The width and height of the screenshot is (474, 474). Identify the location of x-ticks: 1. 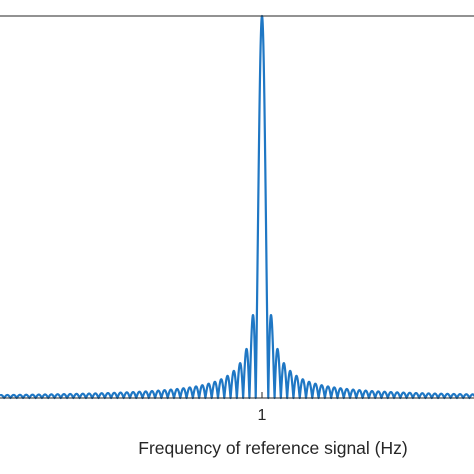
(262, 408).